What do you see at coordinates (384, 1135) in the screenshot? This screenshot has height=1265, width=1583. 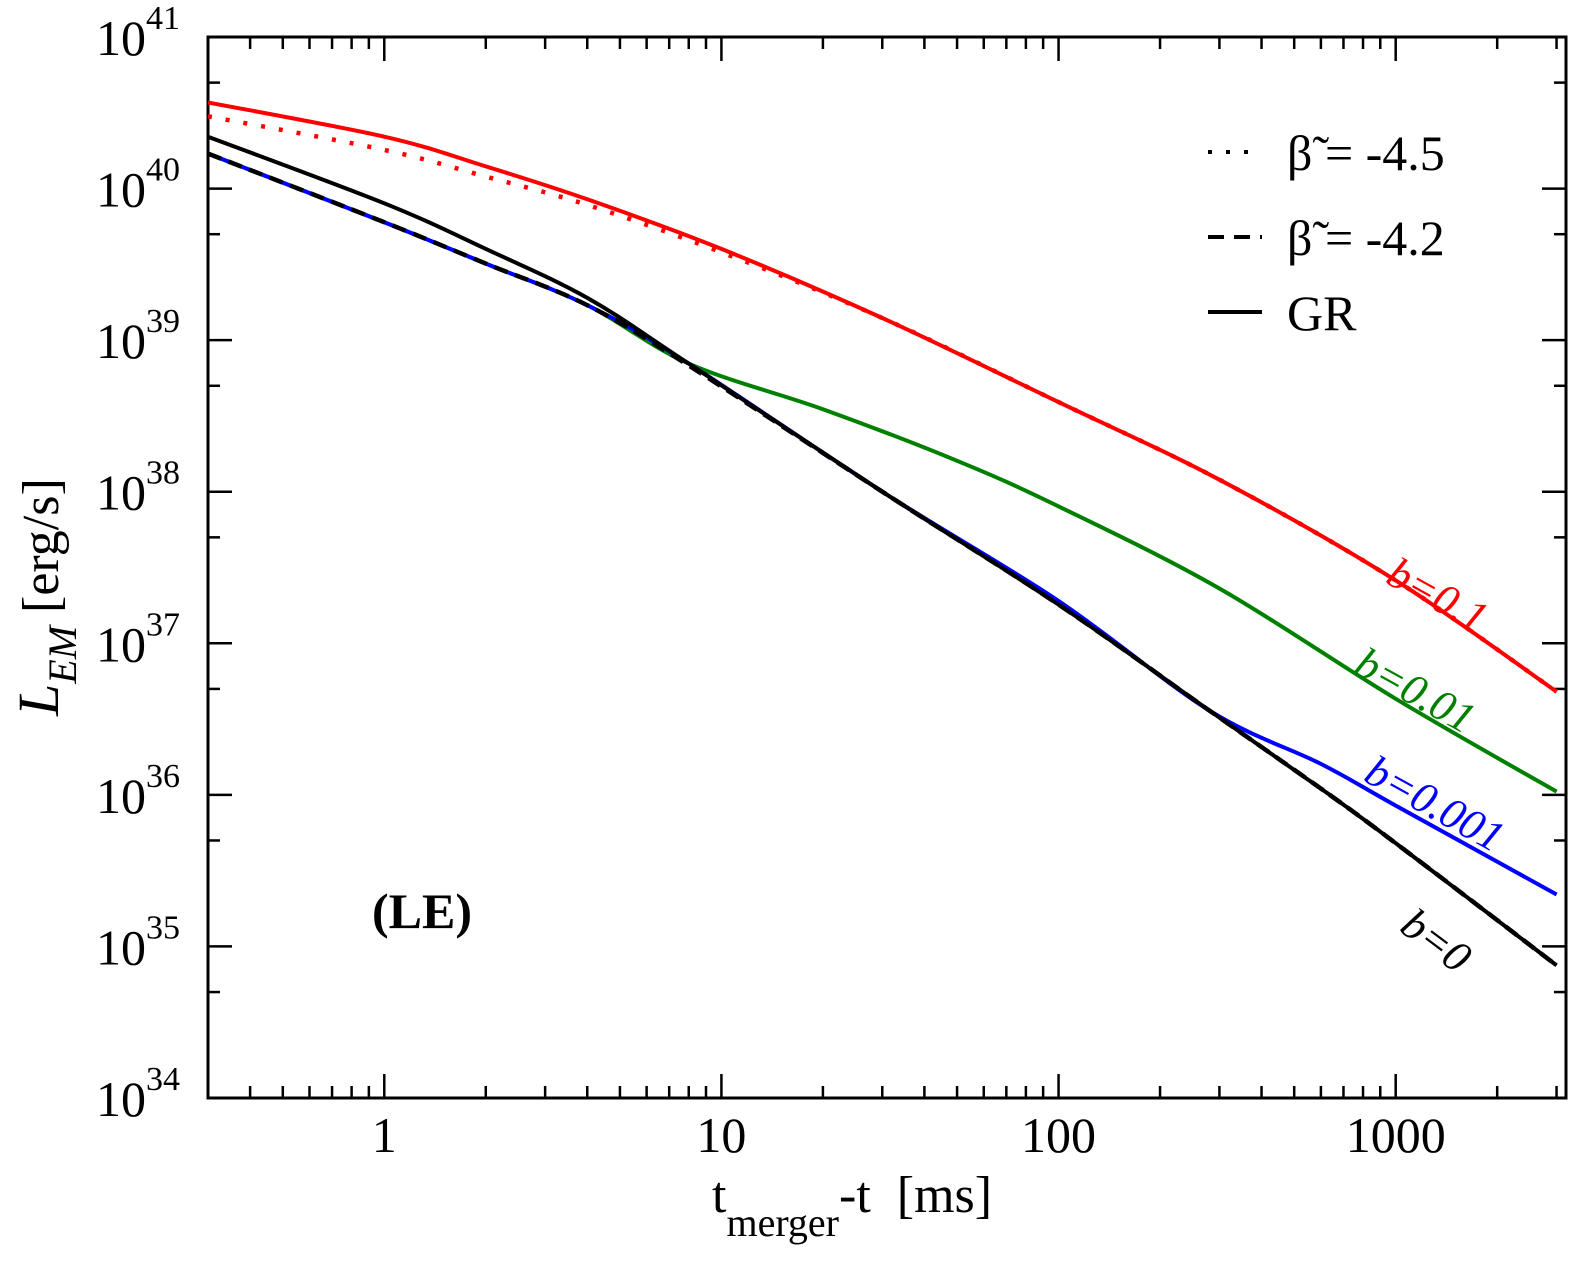 I see `x-tick-label: 1` at bounding box center [384, 1135].